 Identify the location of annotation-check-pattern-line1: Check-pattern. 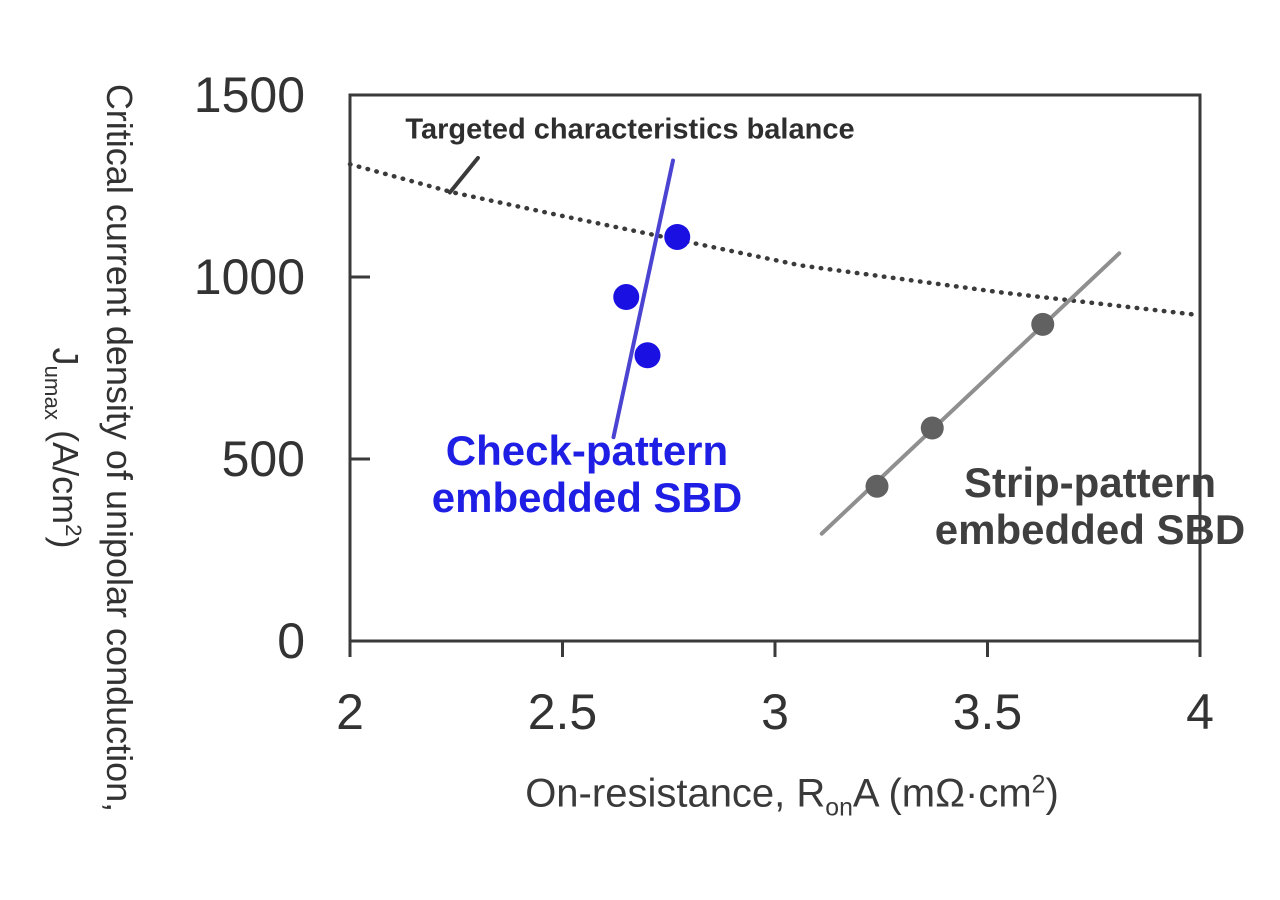
(587, 450).